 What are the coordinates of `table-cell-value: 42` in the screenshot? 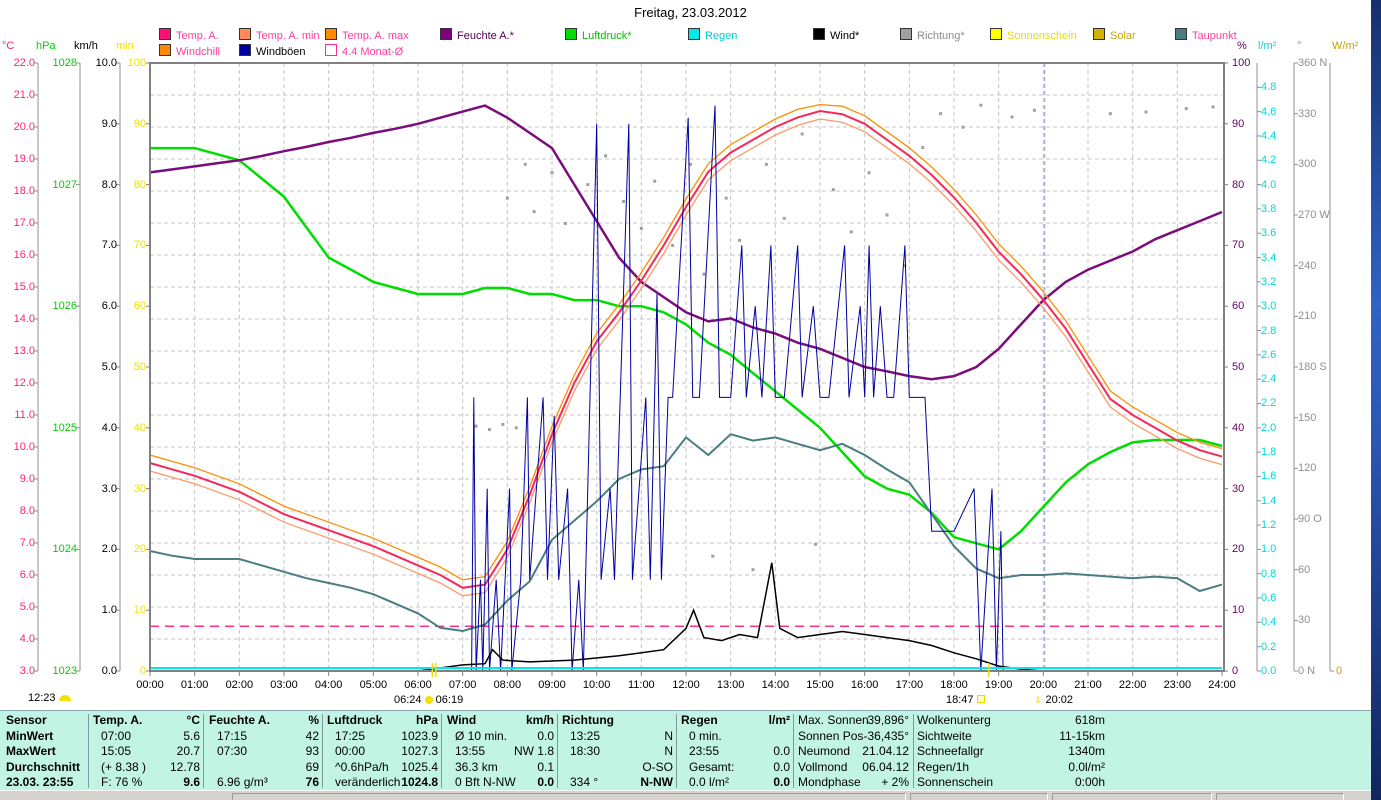 It's located at (312, 735).